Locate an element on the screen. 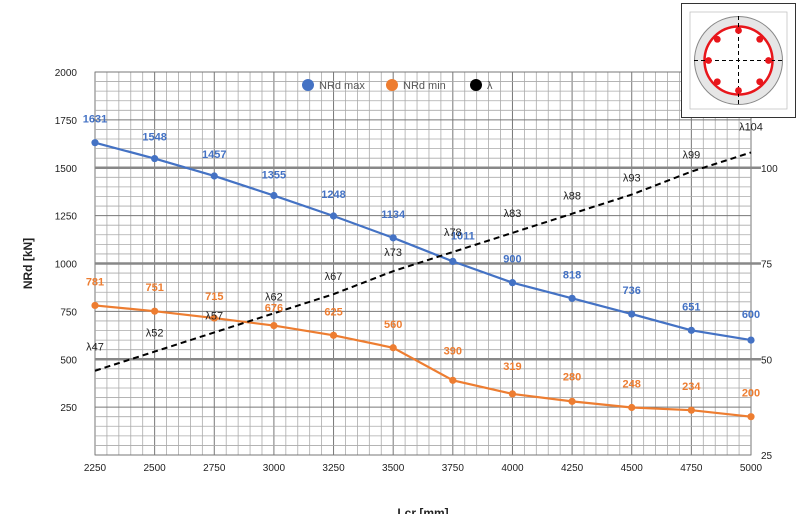  data-label: λ67 is located at coordinates (334, 277).